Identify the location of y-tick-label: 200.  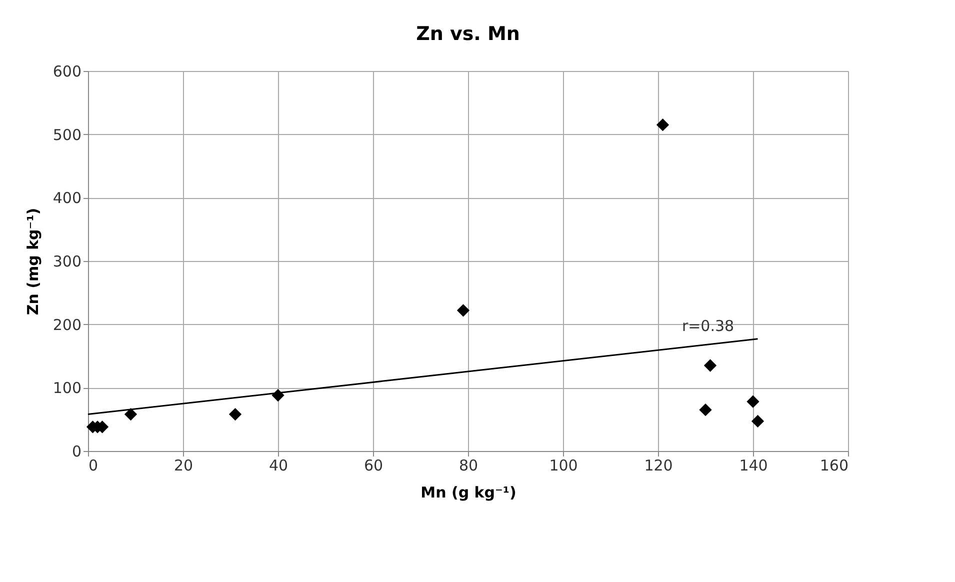
(67, 325).